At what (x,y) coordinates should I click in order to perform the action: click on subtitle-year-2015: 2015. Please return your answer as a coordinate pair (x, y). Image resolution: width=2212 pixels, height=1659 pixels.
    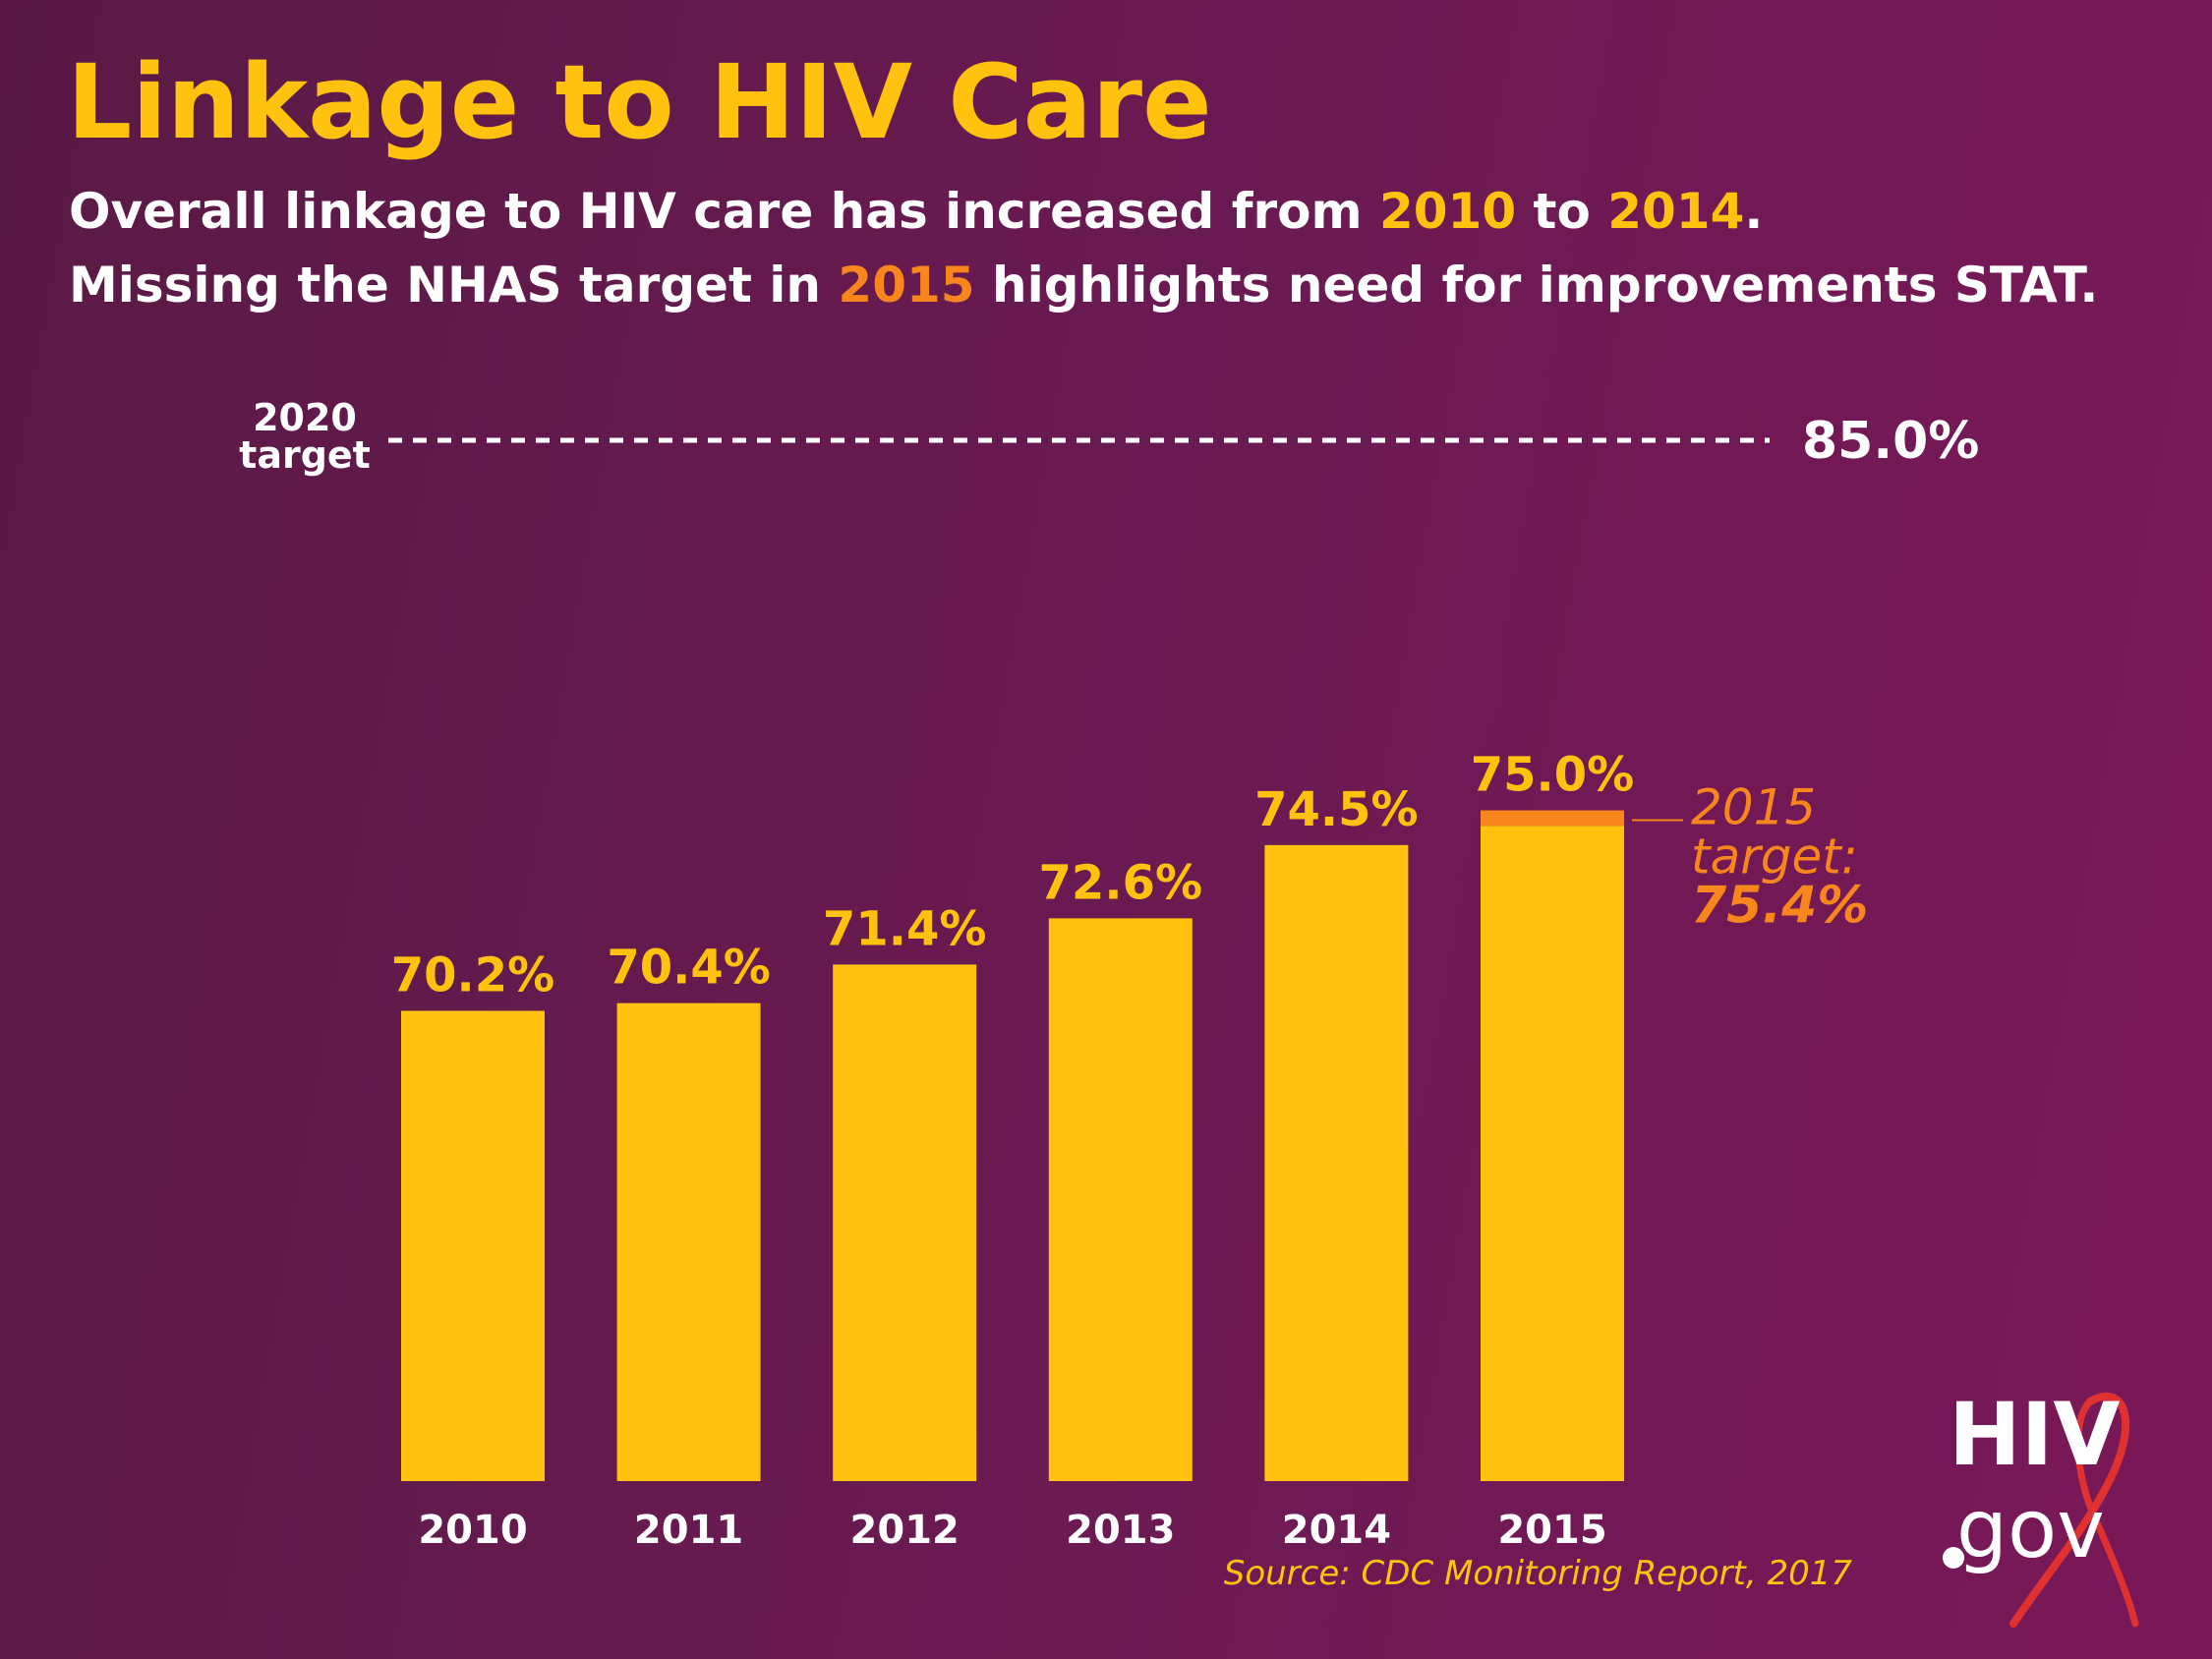
    Looking at the image, I should click on (907, 285).